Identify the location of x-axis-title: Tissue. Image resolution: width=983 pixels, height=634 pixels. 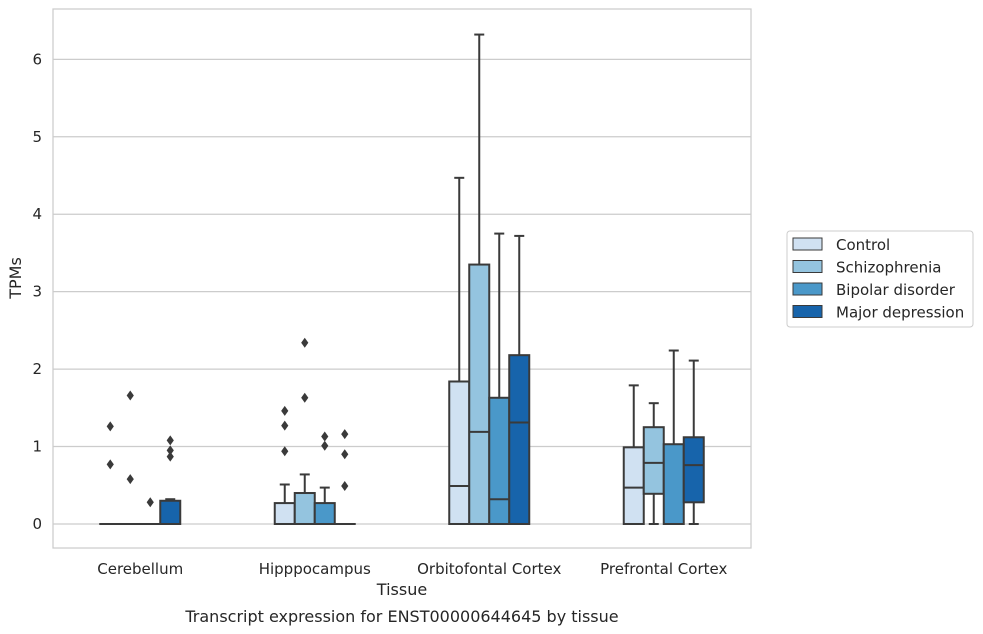
(401, 589).